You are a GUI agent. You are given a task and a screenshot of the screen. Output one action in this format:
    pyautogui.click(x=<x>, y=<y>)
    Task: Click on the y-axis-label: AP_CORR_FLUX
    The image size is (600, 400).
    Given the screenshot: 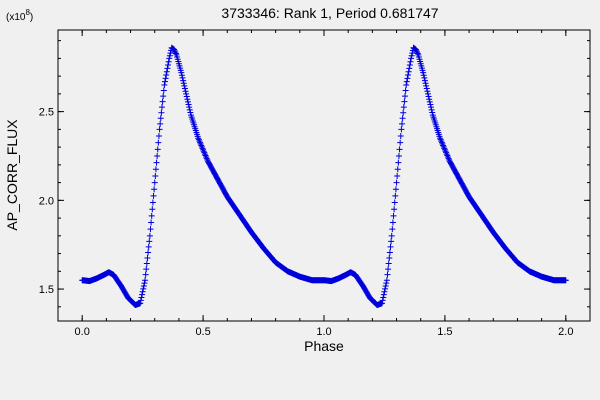 What is the action you would take?
    pyautogui.click(x=12, y=175)
    